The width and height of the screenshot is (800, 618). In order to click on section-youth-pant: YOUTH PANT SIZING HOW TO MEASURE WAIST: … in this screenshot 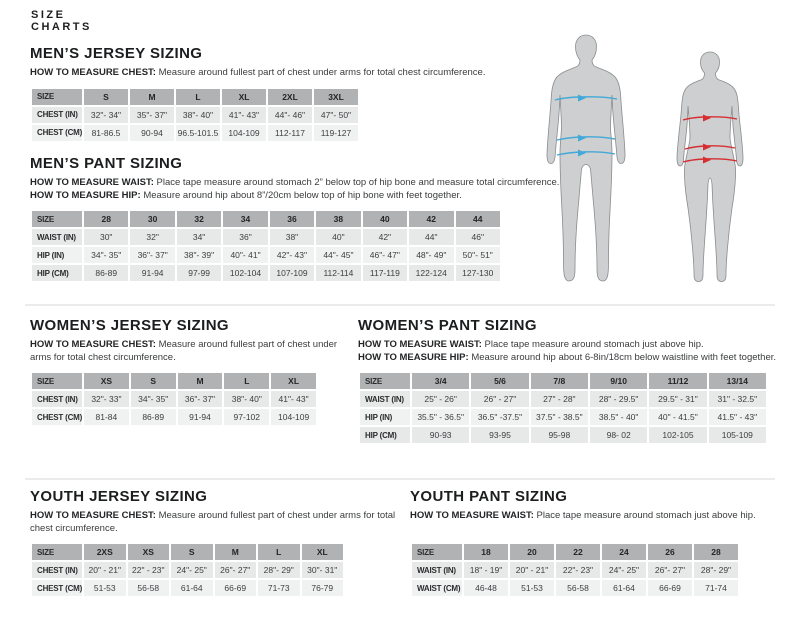, I will do `click(590, 543)`.